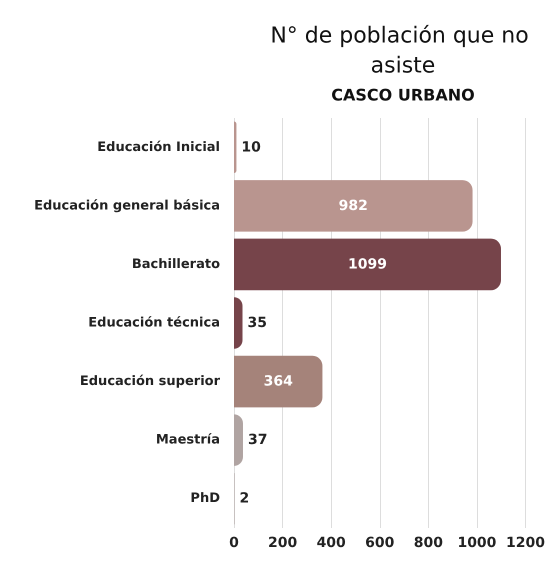 The height and width of the screenshot is (580, 556). Describe the element at coordinates (150, 382) in the screenshot. I see `y-tick-label: Educación superior` at that location.